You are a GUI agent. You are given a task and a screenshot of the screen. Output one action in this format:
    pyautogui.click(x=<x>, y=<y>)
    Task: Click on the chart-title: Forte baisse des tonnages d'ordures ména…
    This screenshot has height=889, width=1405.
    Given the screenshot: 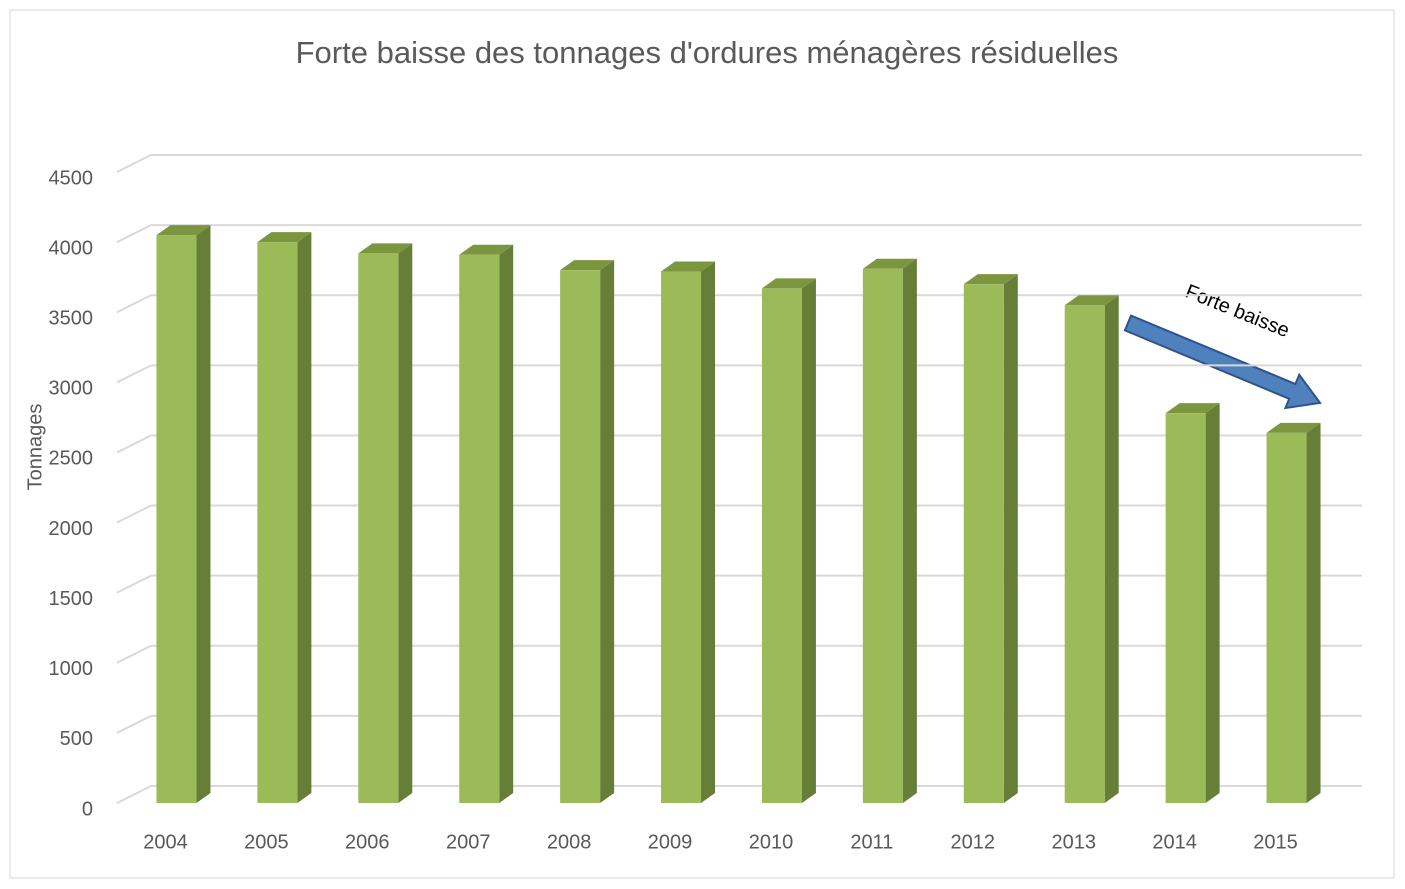 What is the action you would take?
    pyautogui.click(x=707, y=52)
    